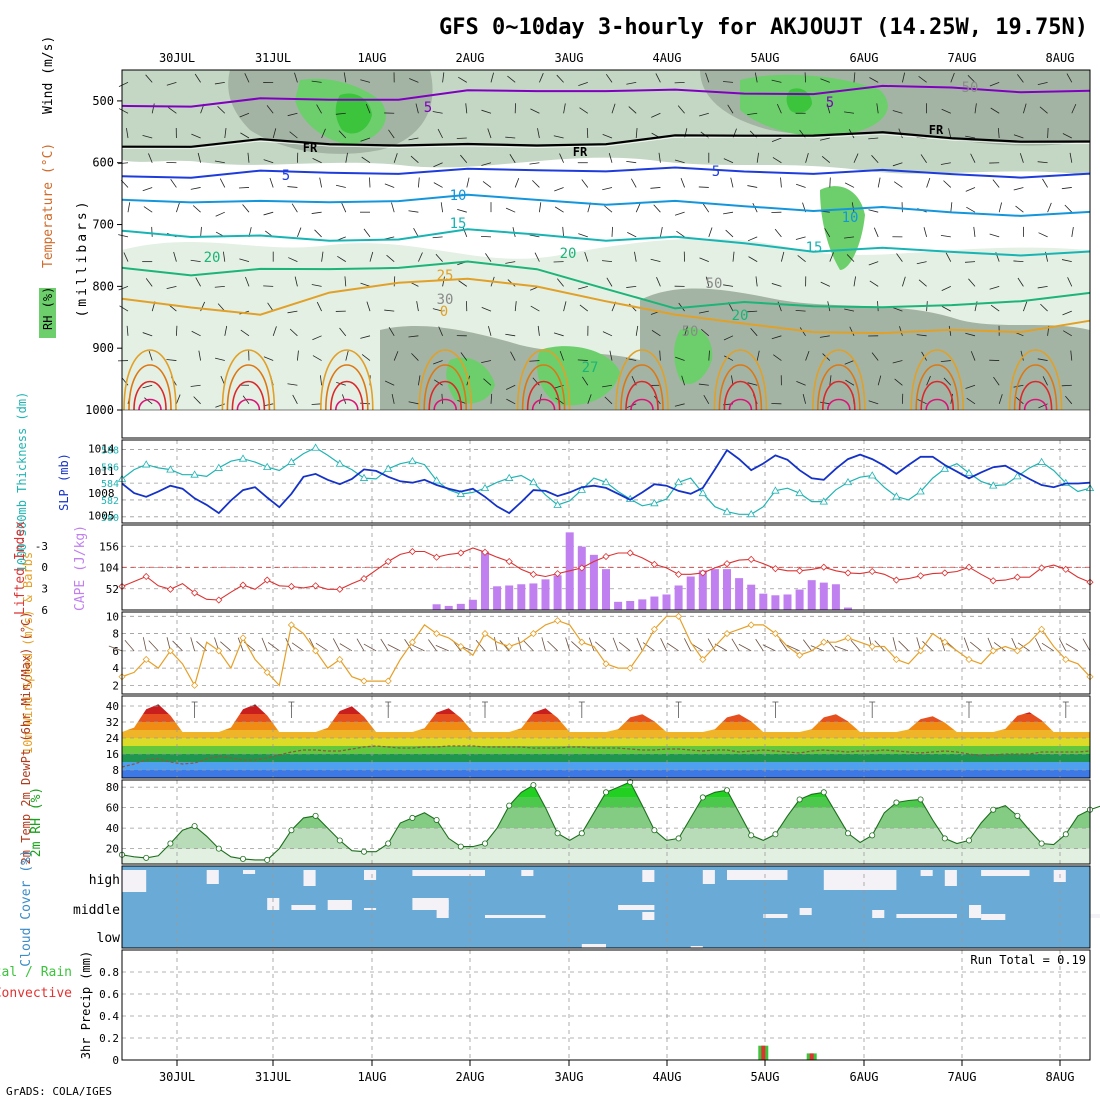 Image resolution: width=1100 pixels, height=1100 pixels. Describe the element at coordinates (606, 907) in the screenshot. I see `cloud-frame` at that location.